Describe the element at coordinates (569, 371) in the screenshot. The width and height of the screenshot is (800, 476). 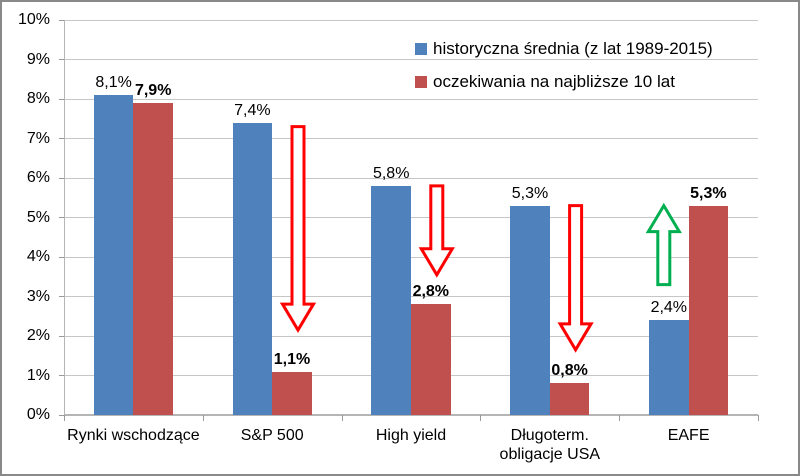
I see `bar-value-label: 0,8%` at that location.